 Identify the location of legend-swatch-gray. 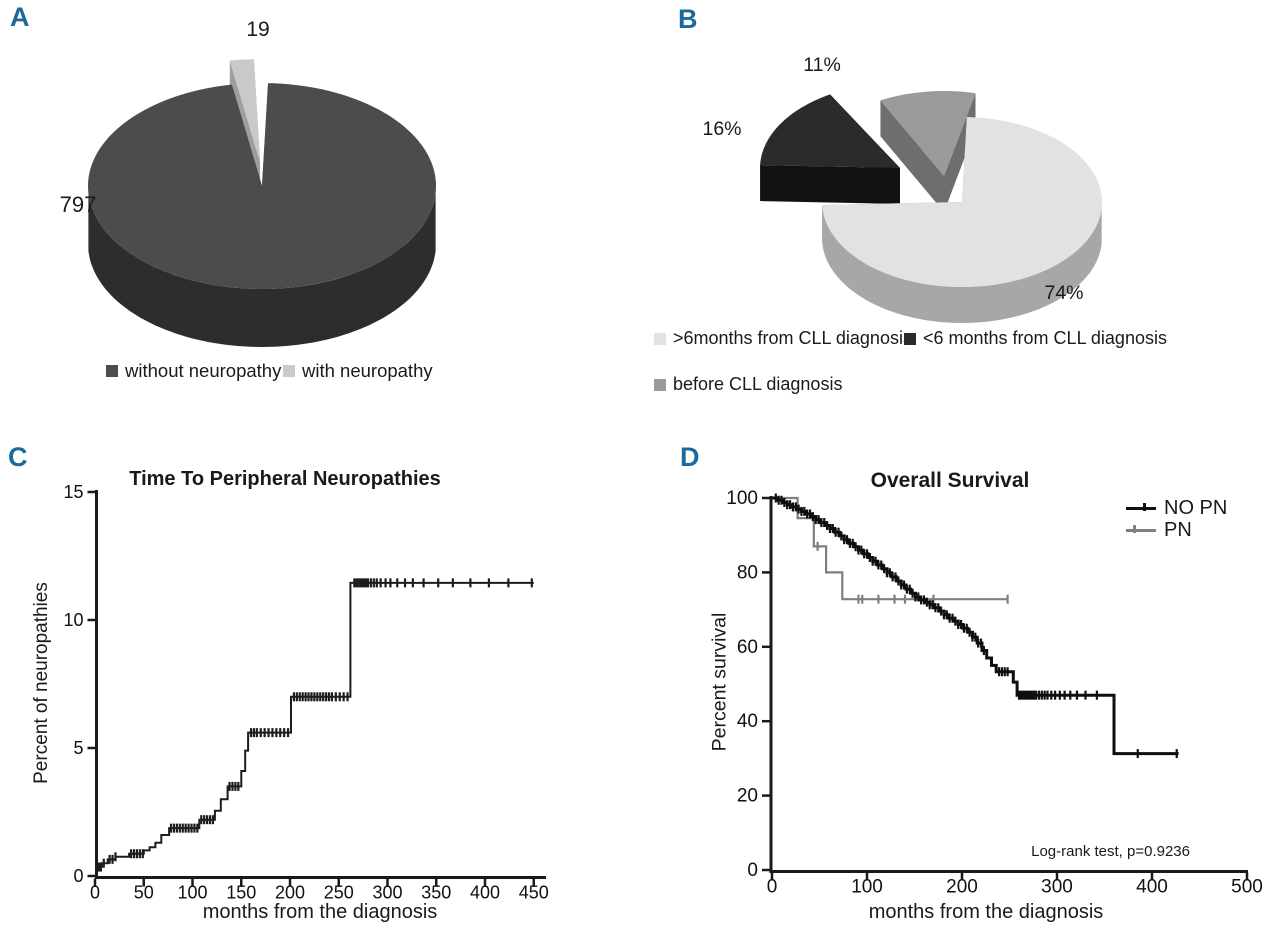
(660, 384).